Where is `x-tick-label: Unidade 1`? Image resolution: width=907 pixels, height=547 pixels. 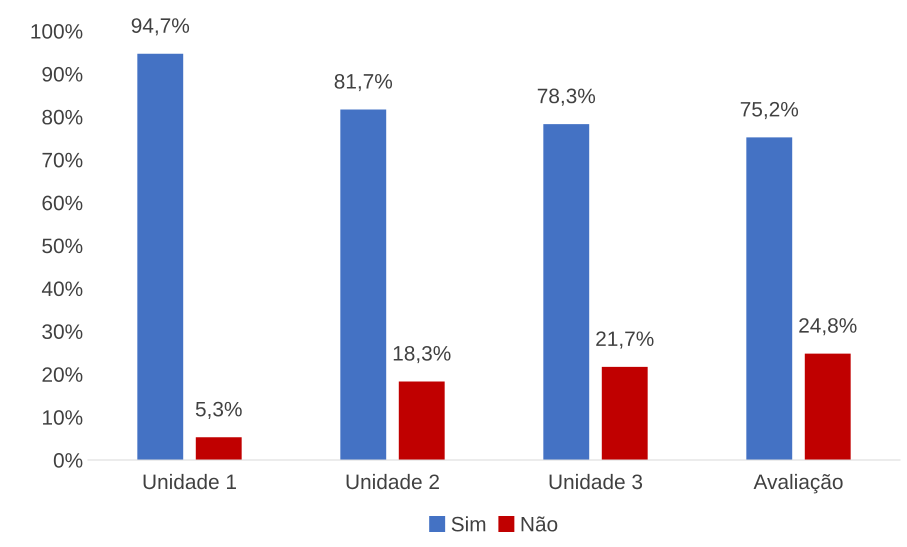 x-tick-label: Unidade 1 is located at coordinates (190, 482).